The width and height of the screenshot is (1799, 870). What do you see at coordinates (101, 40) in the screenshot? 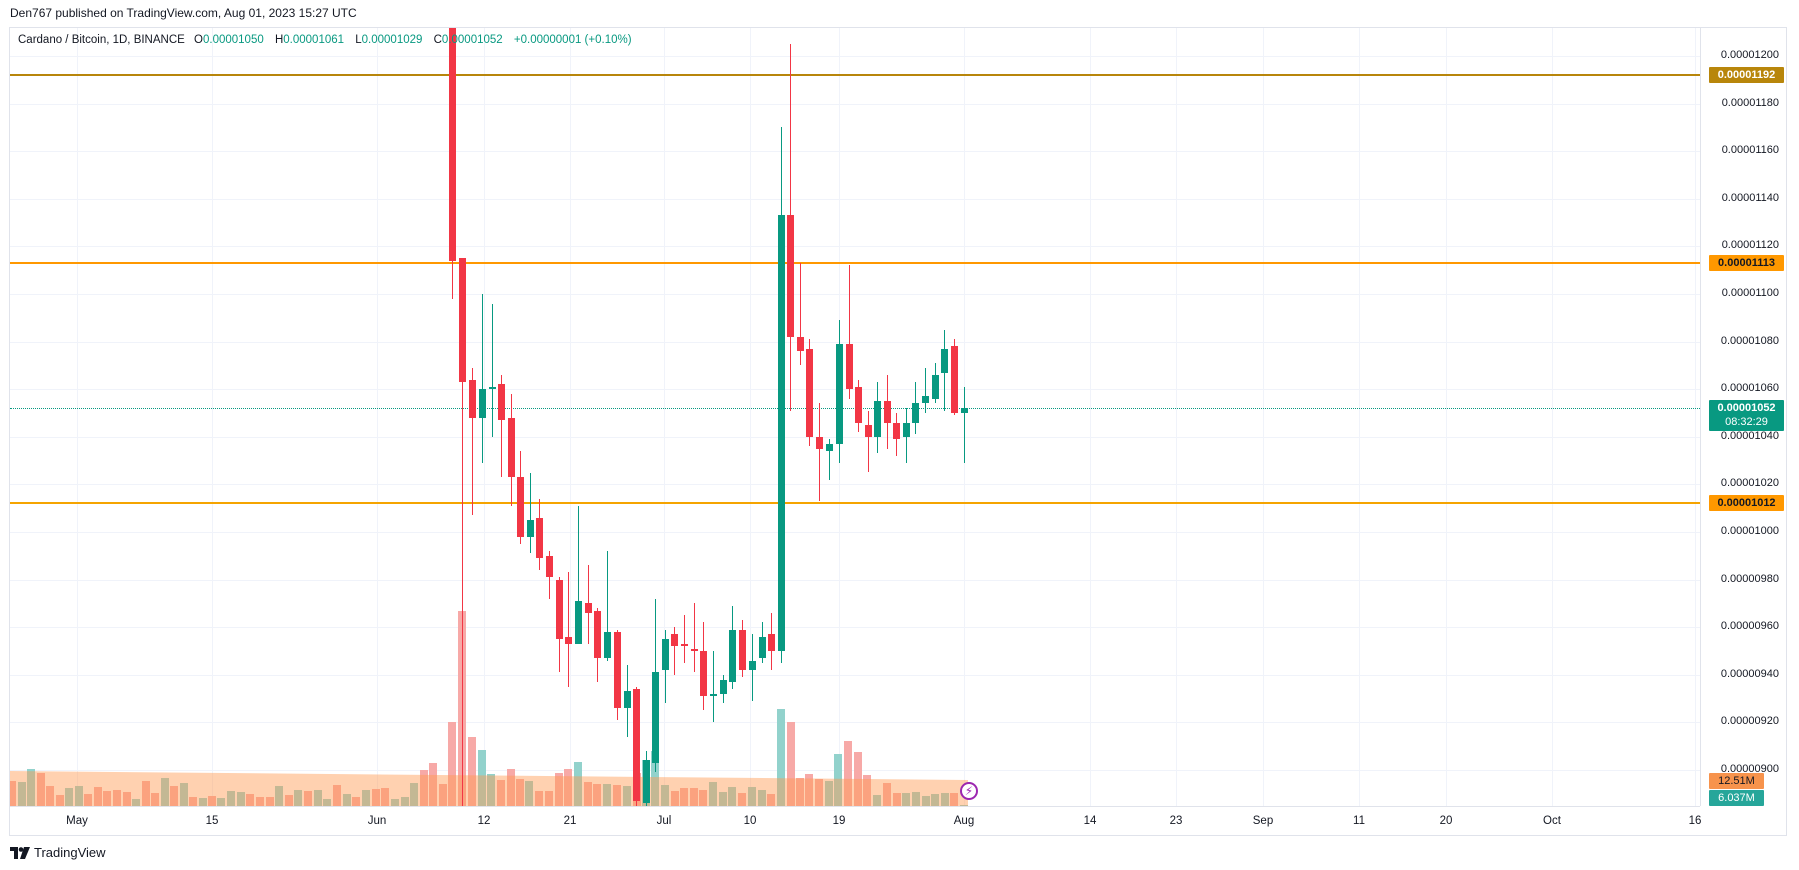
I see `symbol-title: Cardano / Bitcoin, 1D, BINANCE` at bounding box center [101, 40].